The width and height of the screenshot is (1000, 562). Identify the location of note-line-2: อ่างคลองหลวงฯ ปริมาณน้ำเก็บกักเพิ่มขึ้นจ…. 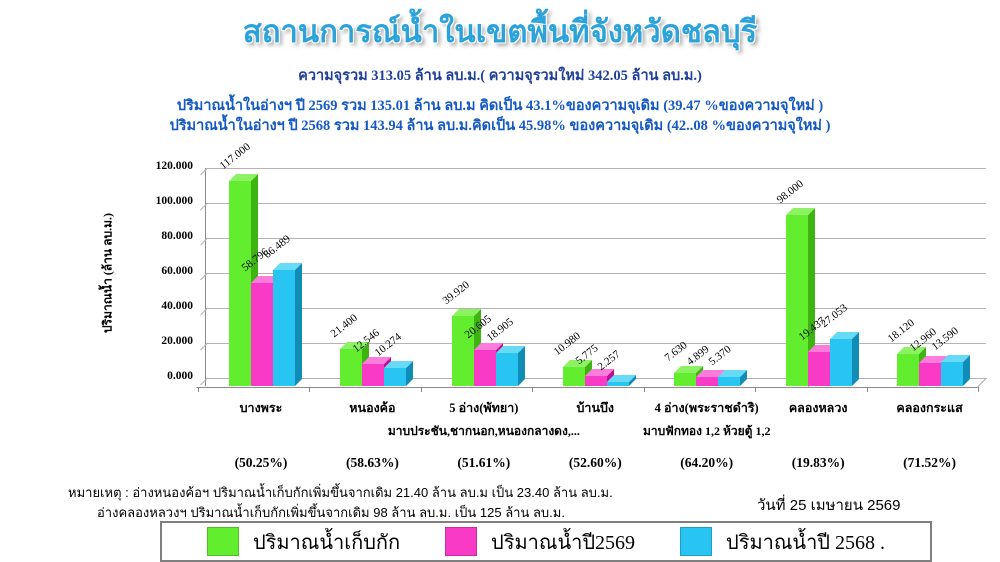
(331, 512).